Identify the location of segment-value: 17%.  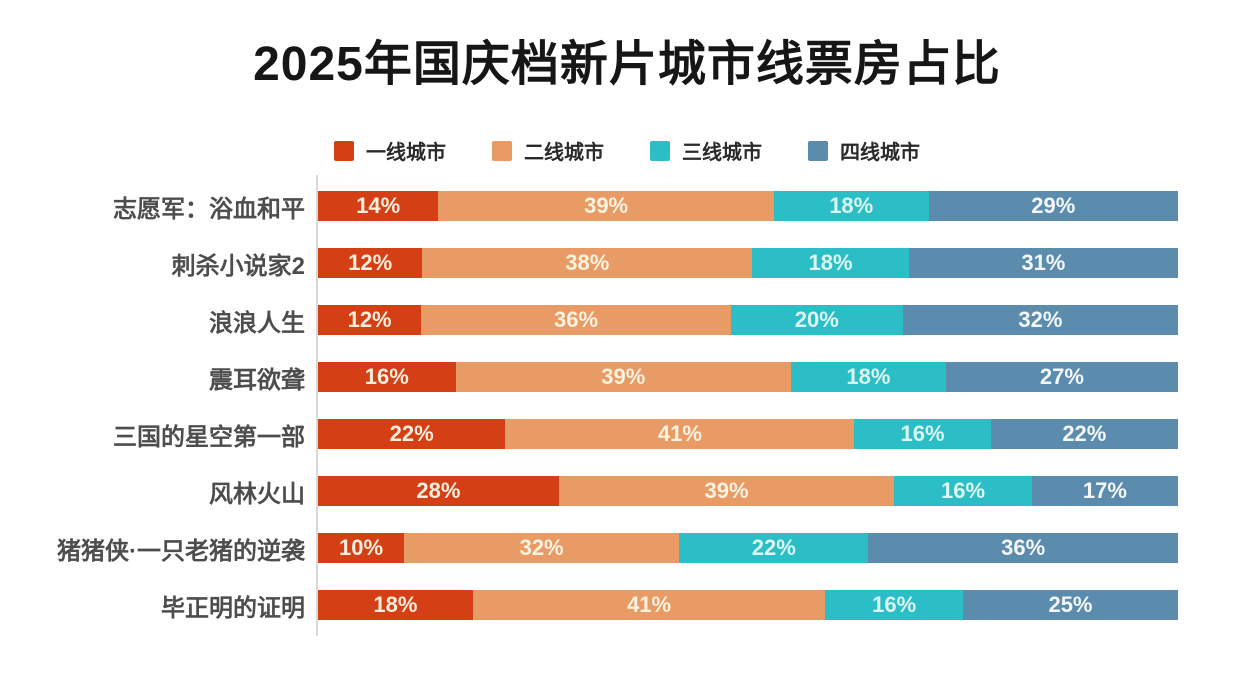
(1104, 490).